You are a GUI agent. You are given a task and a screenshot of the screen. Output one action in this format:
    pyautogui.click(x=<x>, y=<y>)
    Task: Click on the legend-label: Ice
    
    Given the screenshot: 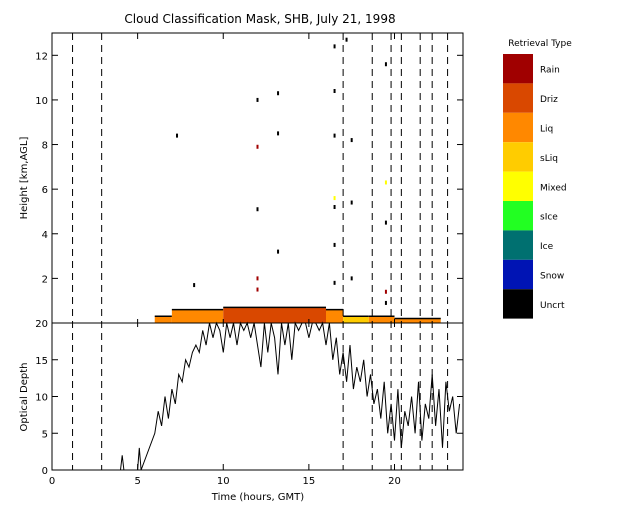 What is the action you would take?
    pyautogui.click(x=547, y=247)
    